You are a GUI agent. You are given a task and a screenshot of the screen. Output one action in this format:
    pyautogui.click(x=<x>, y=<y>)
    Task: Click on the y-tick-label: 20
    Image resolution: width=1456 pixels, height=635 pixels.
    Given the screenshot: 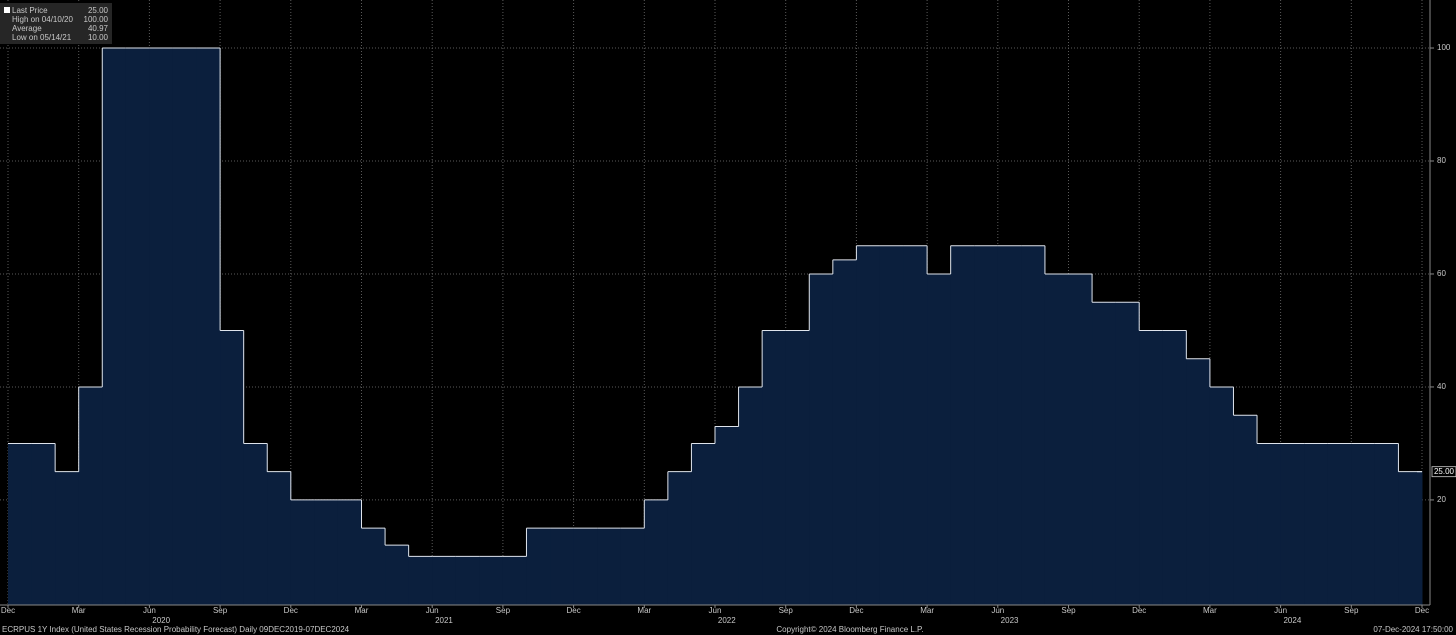 What is the action you would take?
    pyautogui.click(x=1441, y=499)
    